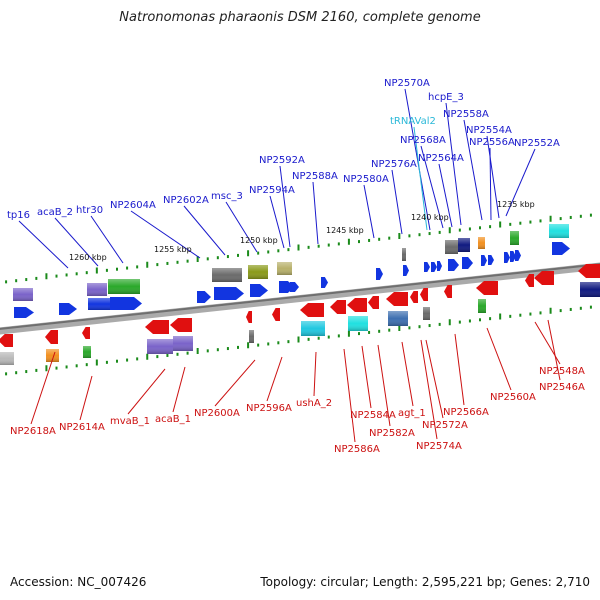  Describe the element at coordinates (466, 114) in the screenshot. I see `gene-label-np2558a: NP2558A` at that location.